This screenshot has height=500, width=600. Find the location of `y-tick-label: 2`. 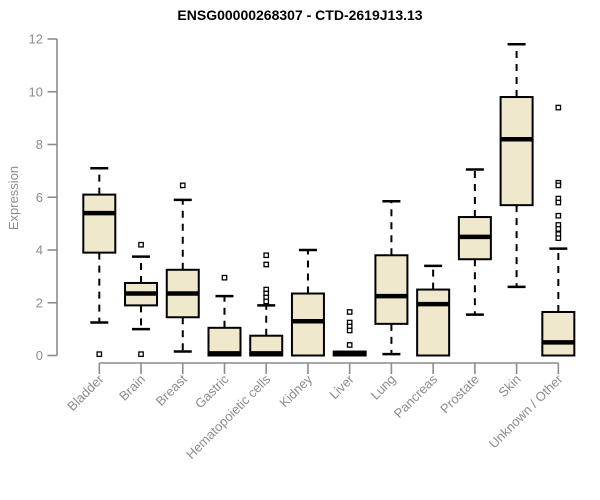

y-tick-label: 2 is located at coordinates (39, 302).